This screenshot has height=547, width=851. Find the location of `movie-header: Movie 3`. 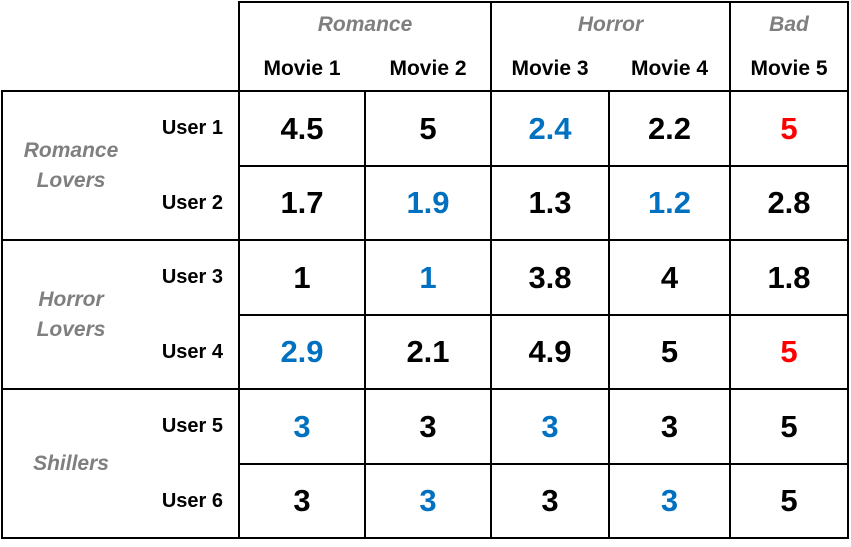

movie-header: Movie 3 is located at coordinates (550, 68).